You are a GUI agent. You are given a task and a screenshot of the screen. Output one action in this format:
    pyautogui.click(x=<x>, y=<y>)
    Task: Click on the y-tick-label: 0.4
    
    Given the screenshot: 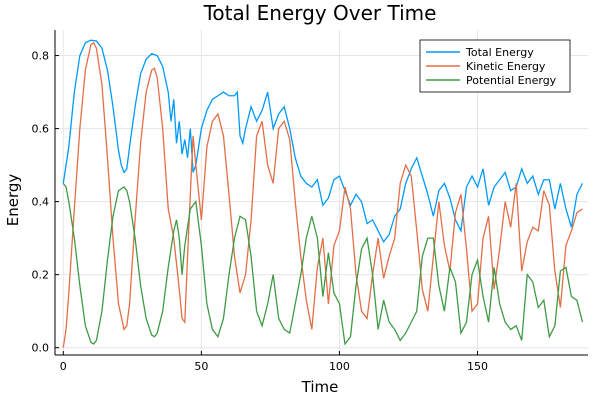 What is the action you would take?
    pyautogui.click(x=41, y=202)
    